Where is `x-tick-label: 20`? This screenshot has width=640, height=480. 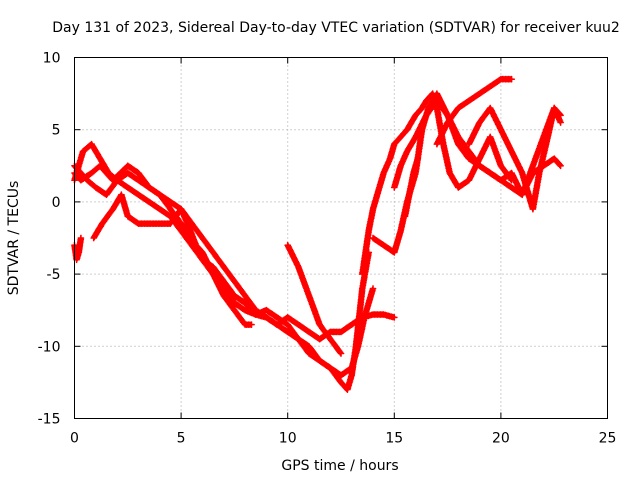
x-tick-label: 20 is located at coordinates (501, 439).